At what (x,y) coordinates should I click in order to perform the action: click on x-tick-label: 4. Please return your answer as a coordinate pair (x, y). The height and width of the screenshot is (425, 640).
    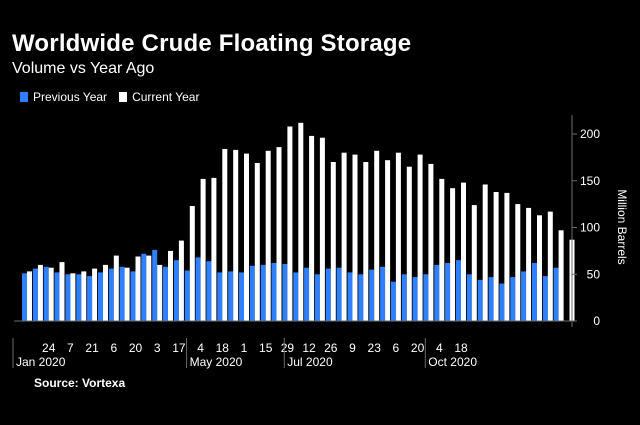
    Looking at the image, I should click on (200, 348).